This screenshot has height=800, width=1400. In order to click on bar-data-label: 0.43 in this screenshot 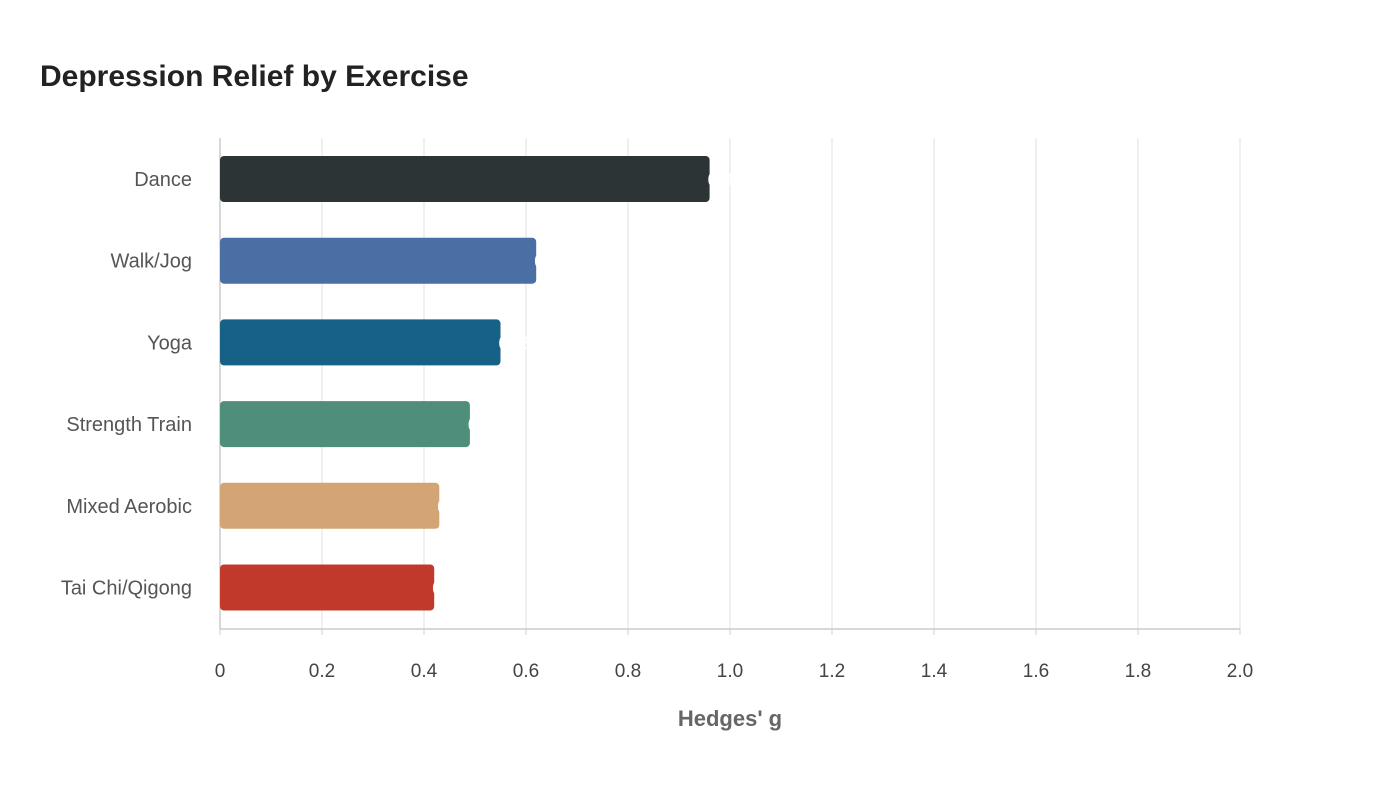, I will do `click(454, 507)`.